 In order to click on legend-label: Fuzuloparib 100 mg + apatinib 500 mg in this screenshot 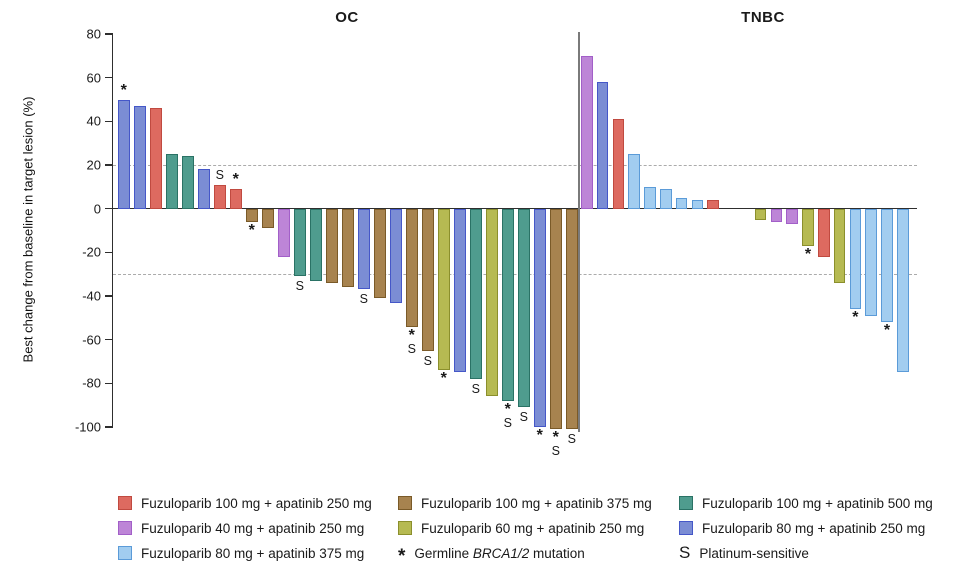, I will do `click(817, 503)`.